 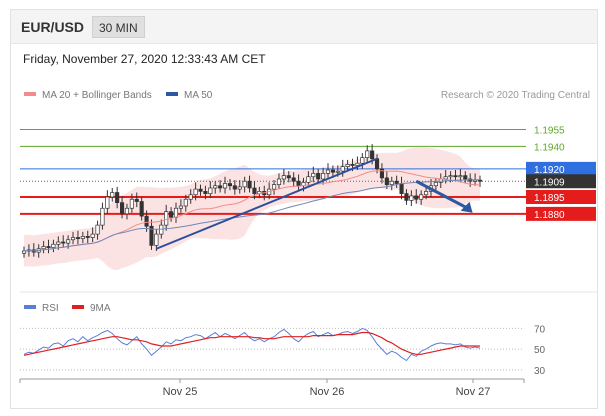 I want to click on credit-text: Research © 2020 Trading Central, so click(x=515, y=95).